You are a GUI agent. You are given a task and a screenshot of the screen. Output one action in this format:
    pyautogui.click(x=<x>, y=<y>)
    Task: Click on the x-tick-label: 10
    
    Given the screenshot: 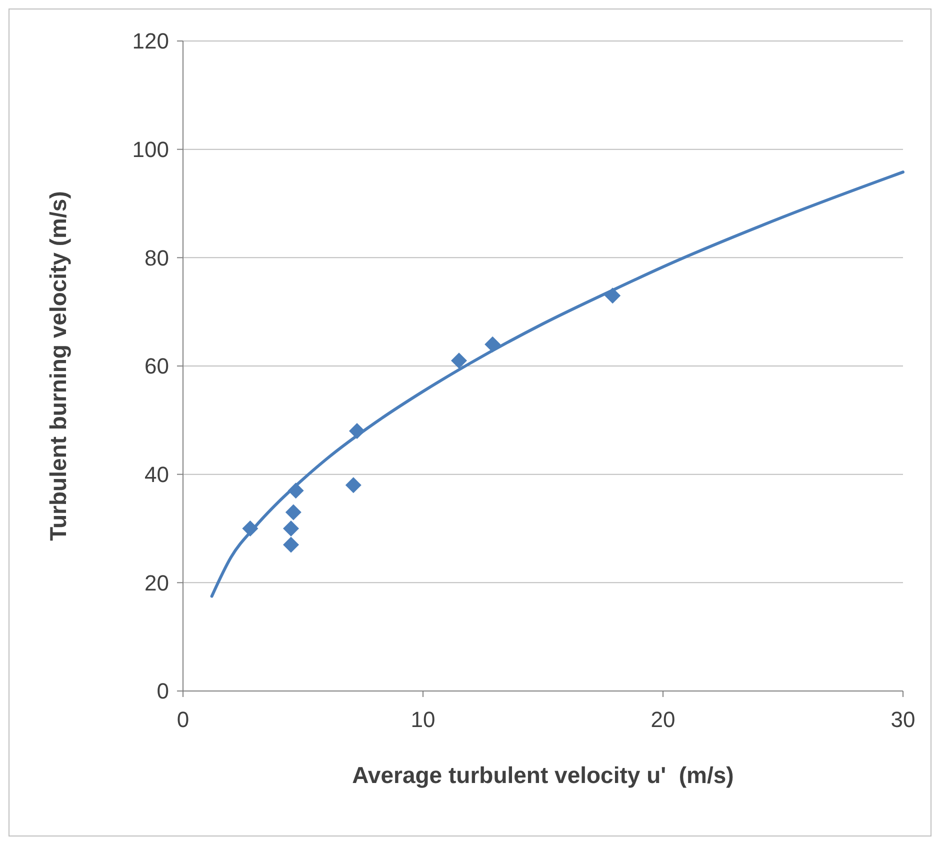 What is the action you would take?
    pyautogui.click(x=423, y=719)
    